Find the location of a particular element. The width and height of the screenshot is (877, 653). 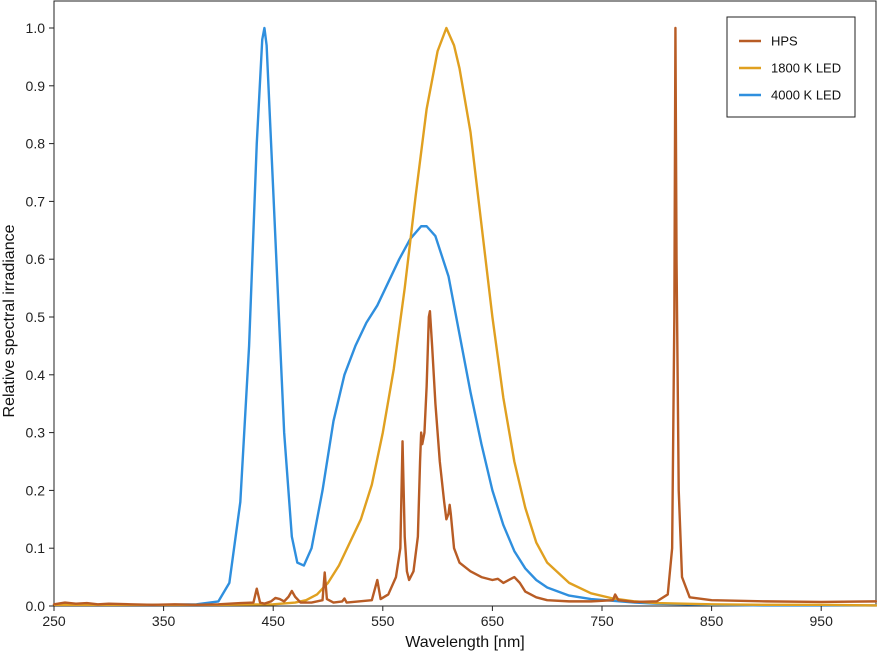

y-tick-label: 0.7 is located at coordinates (36, 201).